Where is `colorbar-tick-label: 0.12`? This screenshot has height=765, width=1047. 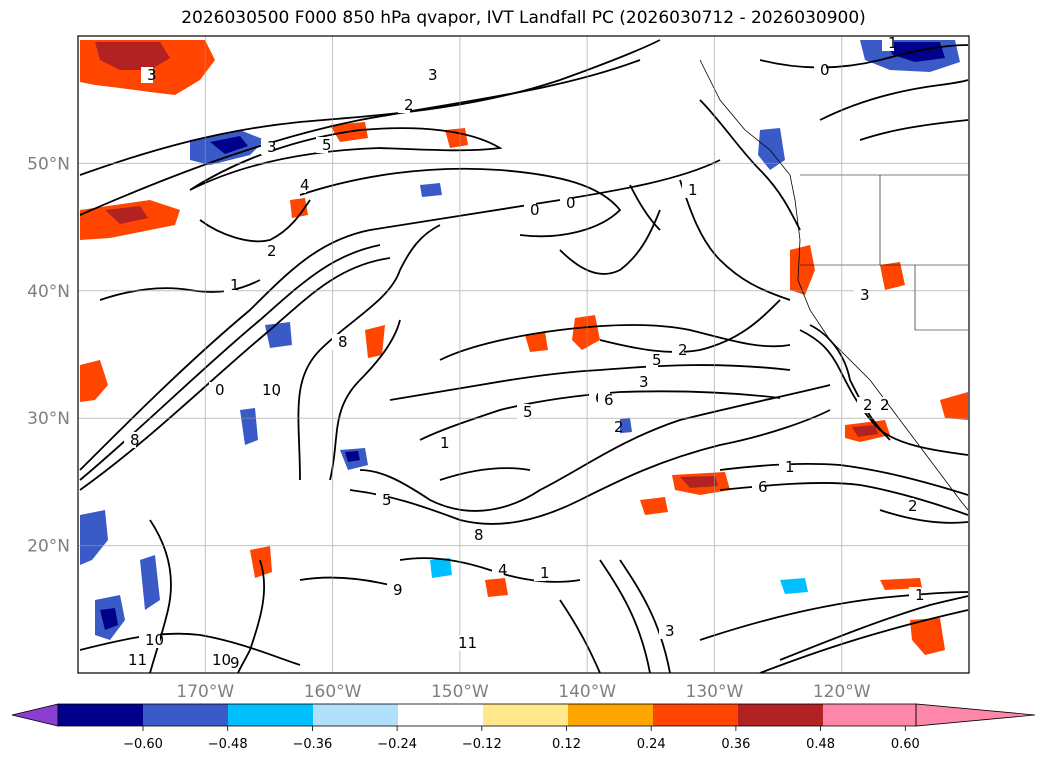
colorbar-tick-label: 0.12 is located at coordinates (566, 744).